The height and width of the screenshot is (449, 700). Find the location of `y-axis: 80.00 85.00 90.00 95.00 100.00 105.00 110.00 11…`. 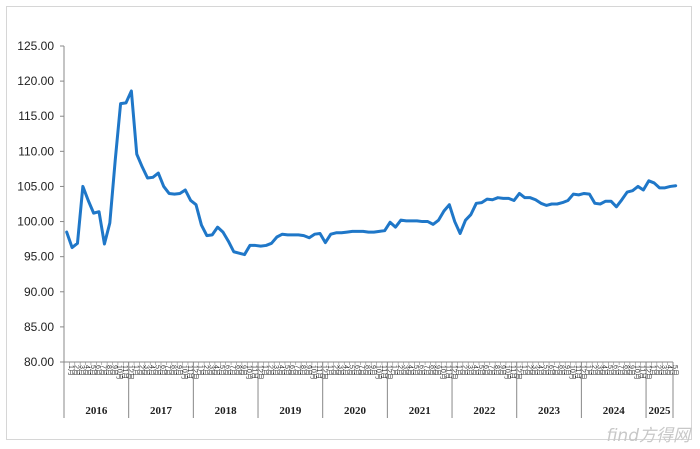

y-axis: 80.00 85.00 90.00 95.00 100.00 105.00 110.00 11… is located at coordinates (41, 204).